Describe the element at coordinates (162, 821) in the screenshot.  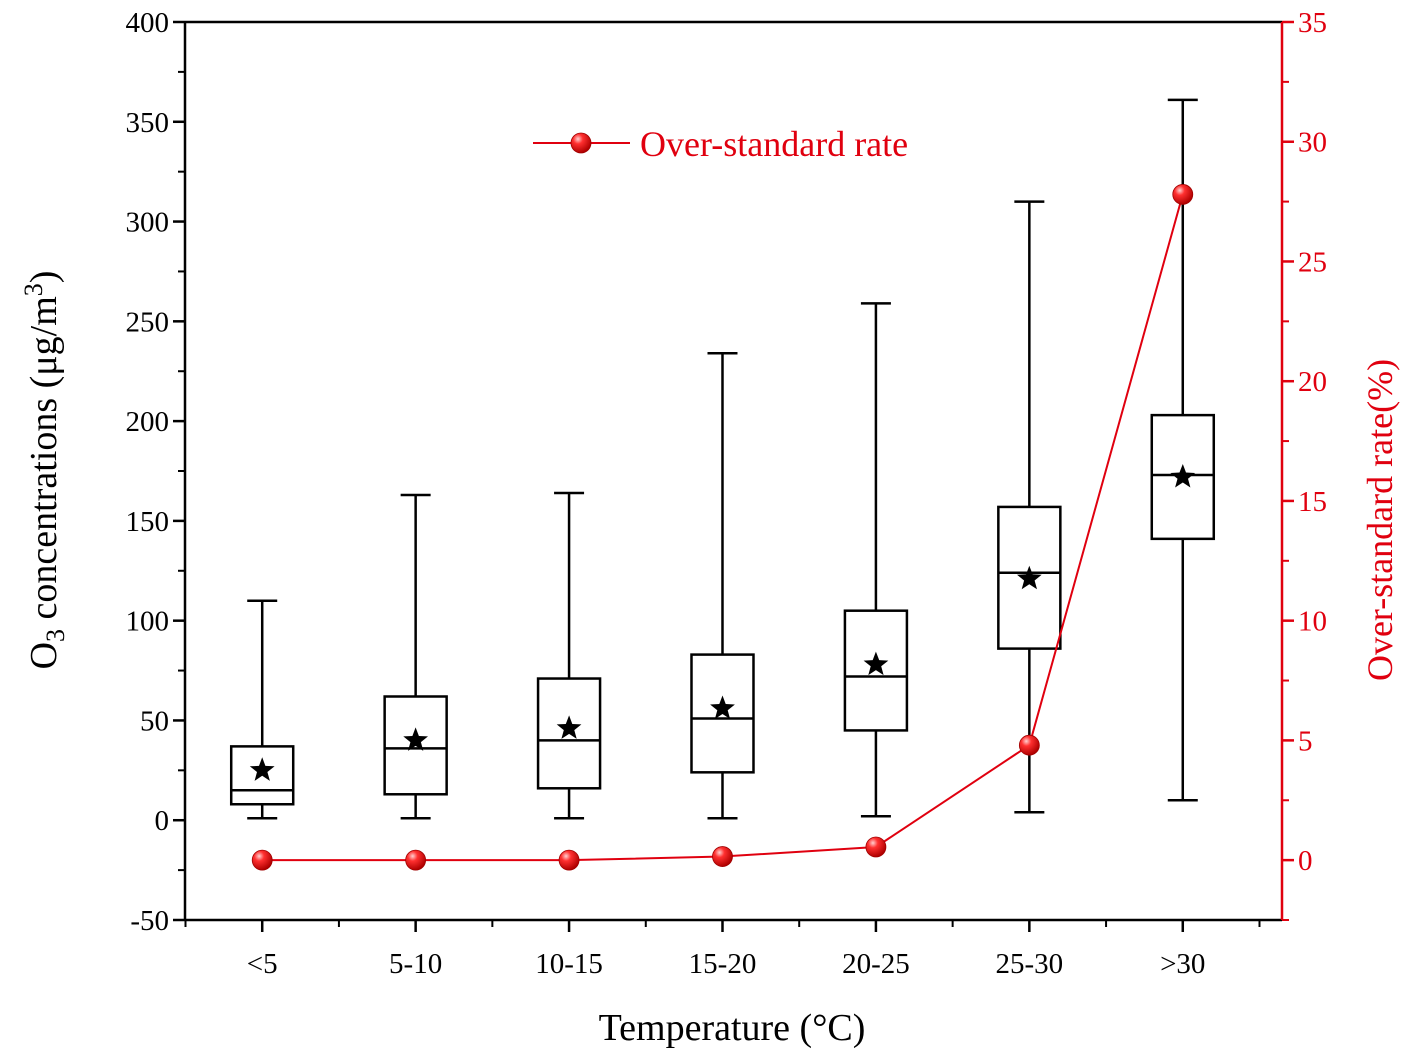
I see `left-tick-label: 0` at that location.